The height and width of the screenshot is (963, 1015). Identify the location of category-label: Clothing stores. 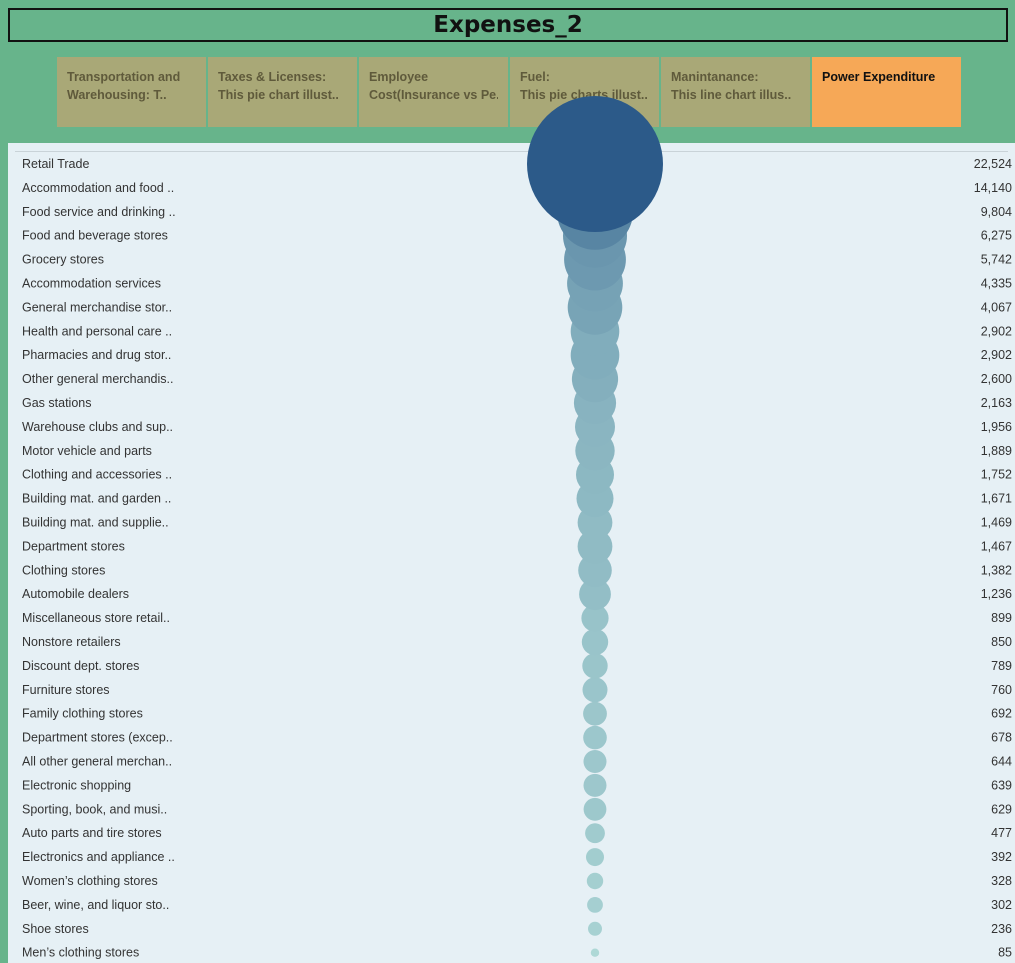
(63, 570).